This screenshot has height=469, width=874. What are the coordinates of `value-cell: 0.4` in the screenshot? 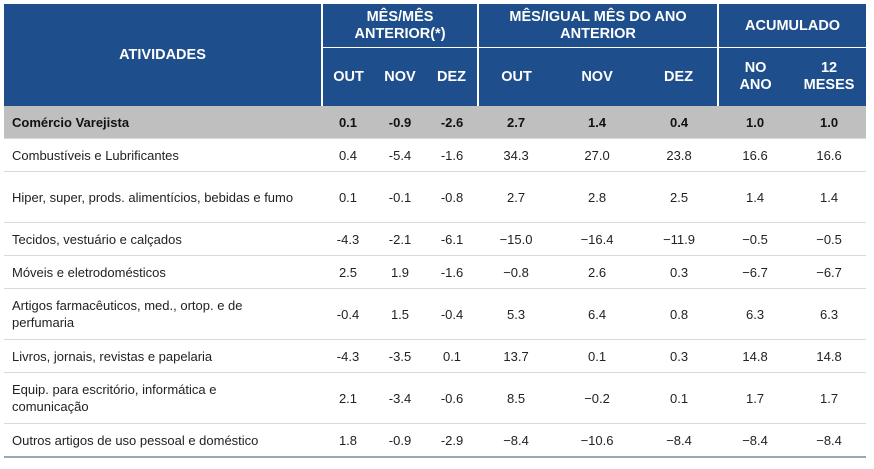 It's located at (679, 122).